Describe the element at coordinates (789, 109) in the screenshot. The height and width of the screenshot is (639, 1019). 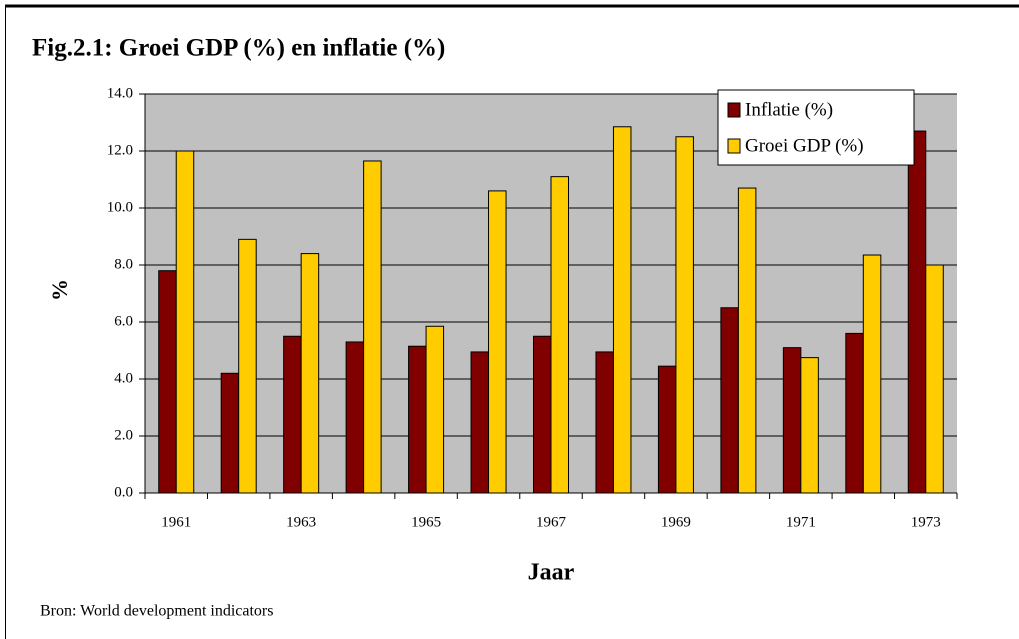
I see `legend-label: Inflatie (%)` at that location.